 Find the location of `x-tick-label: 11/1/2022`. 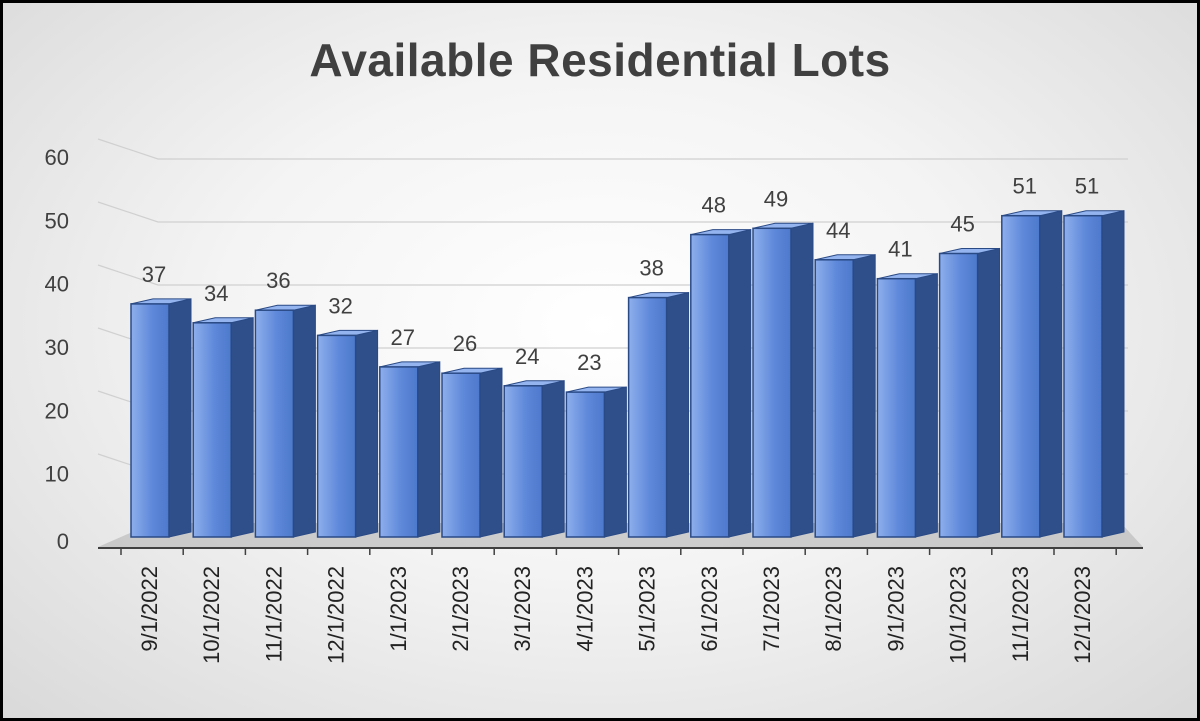

x-tick-label: 11/1/2022 is located at coordinates (273, 614).